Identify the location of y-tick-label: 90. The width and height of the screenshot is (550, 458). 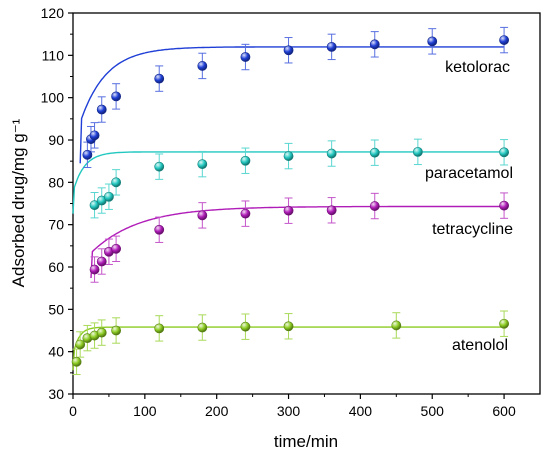
(56, 140).